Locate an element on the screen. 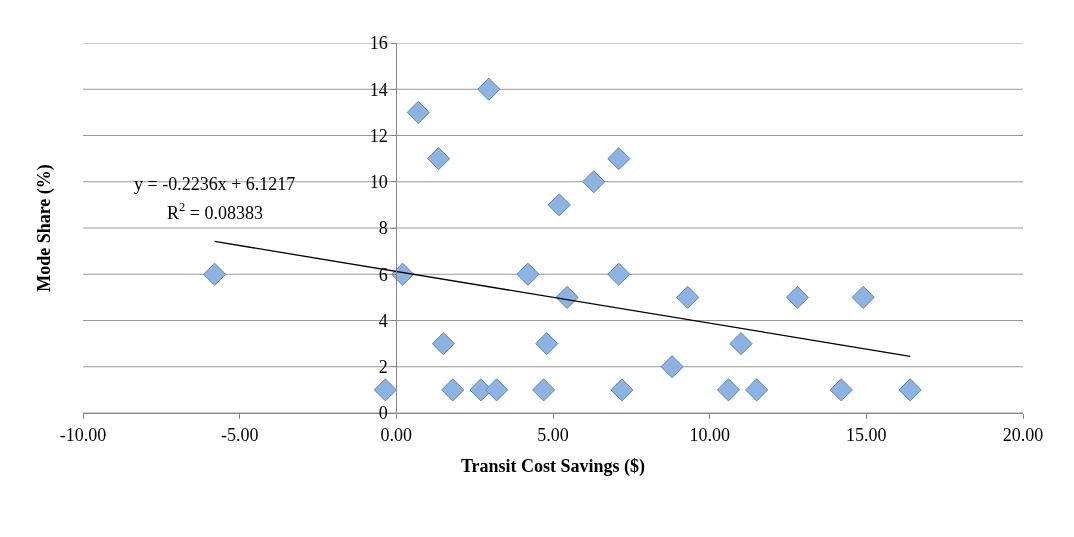 This screenshot has width=1074, height=537. y-tick-label: 2 is located at coordinates (383, 367).